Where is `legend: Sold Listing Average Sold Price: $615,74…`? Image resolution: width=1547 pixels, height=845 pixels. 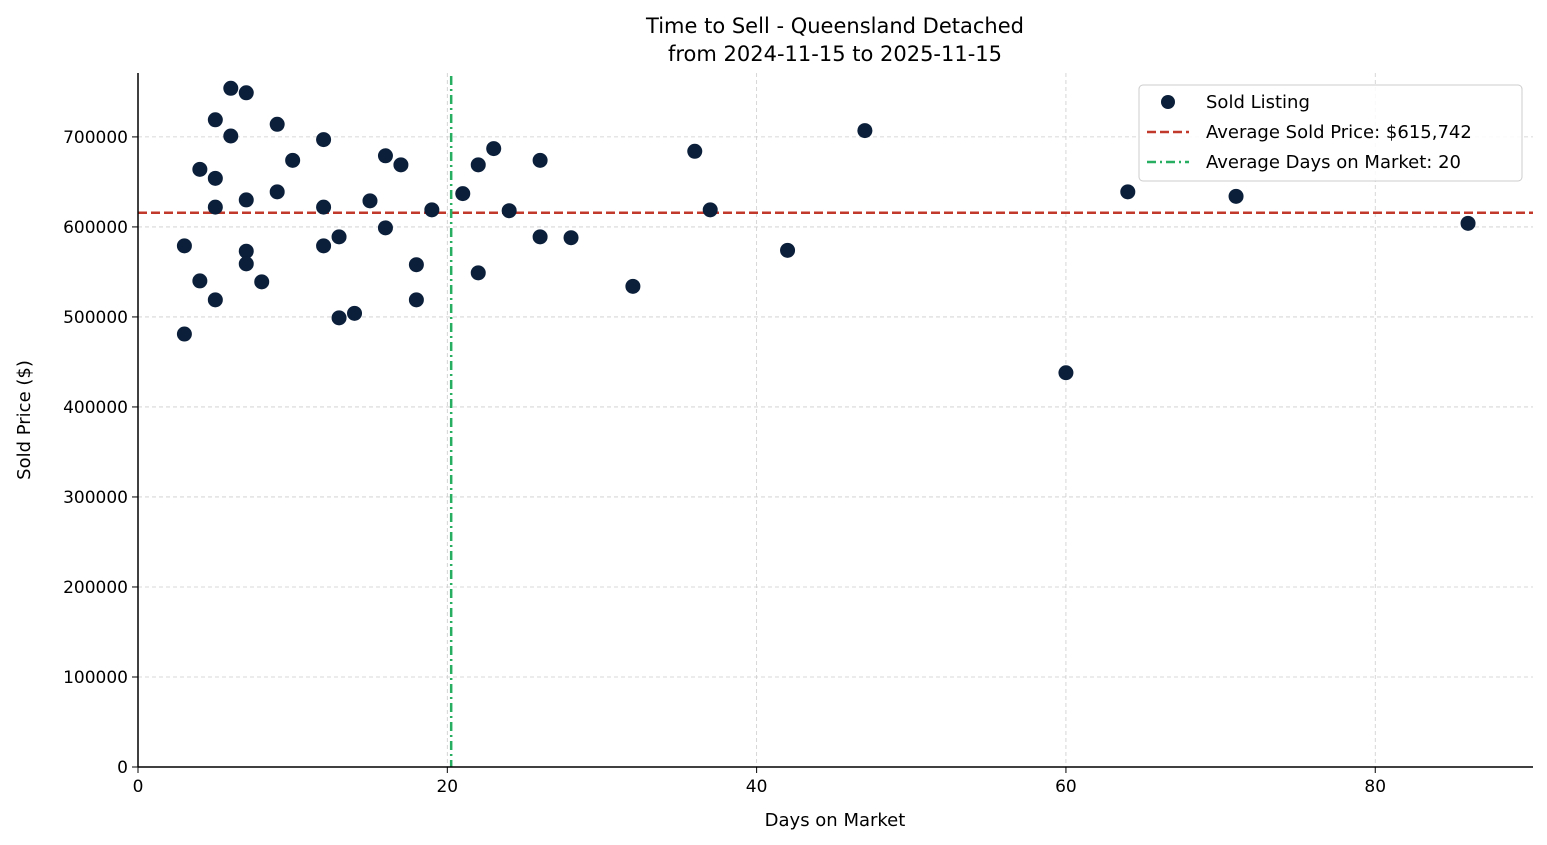 legend: Sold Listing Average Sold Price: $615,74… is located at coordinates (1330, 133).